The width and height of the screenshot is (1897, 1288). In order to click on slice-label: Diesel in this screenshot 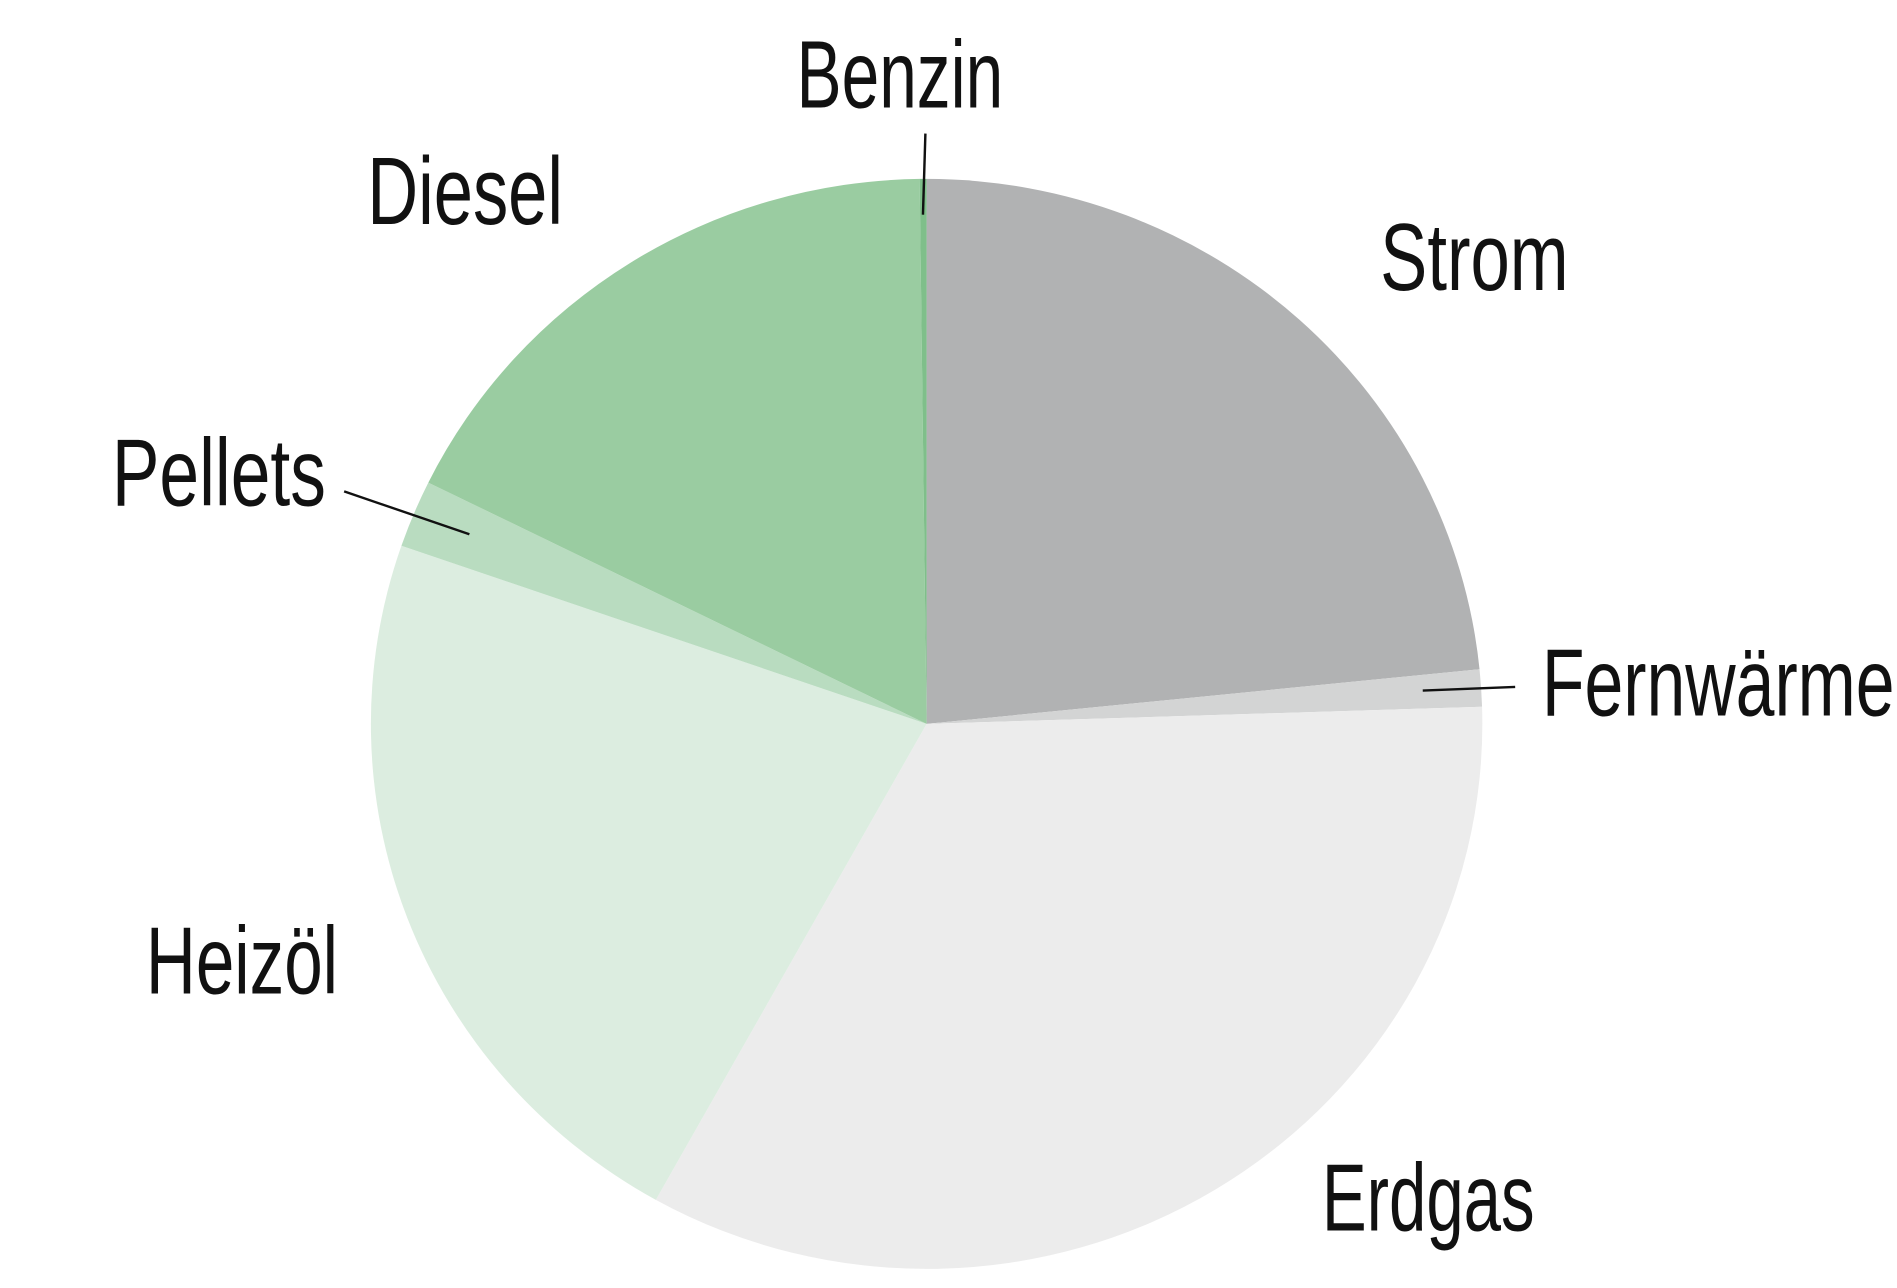, I will do `click(465, 192)`.